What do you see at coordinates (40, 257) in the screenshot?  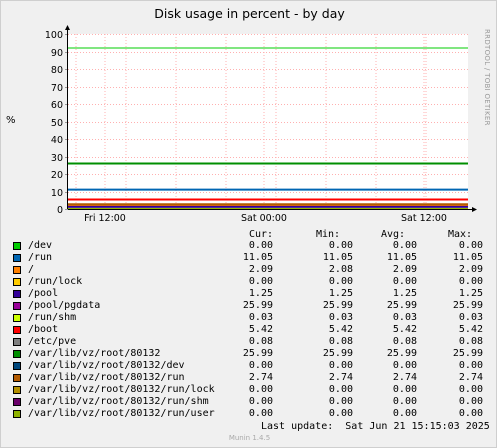 I see `legend-label: /run` at bounding box center [40, 257].